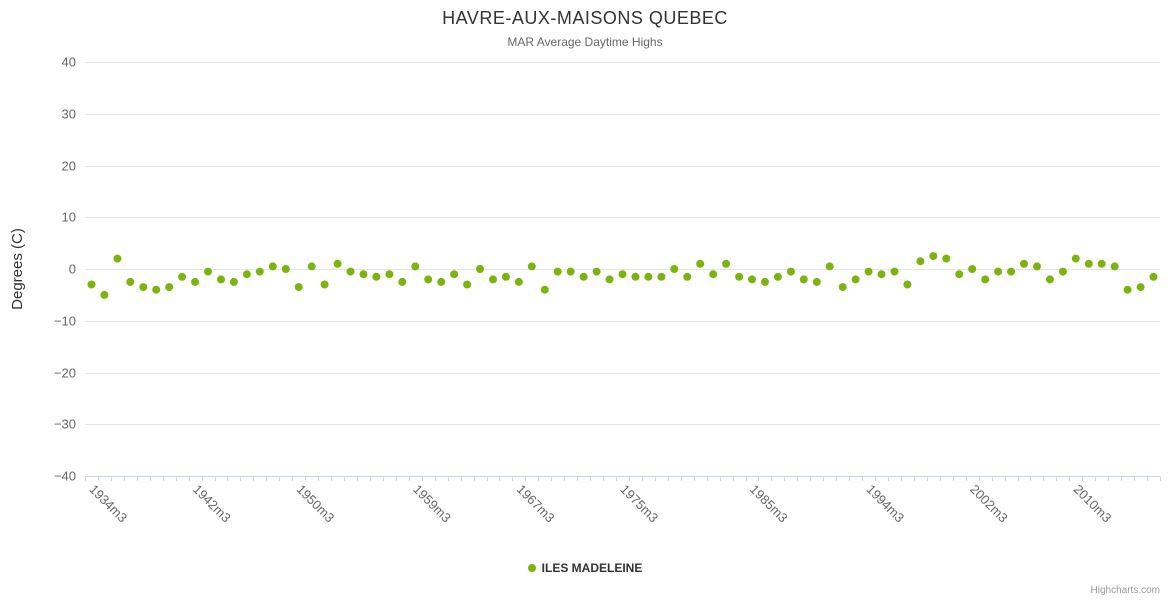 Image resolution: width=1170 pixels, height=600 pixels. What do you see at coordinates (17, 269) in the screenshot?
I see `y-axis-title: Degrees (C)` at bounding box center [17, 269].